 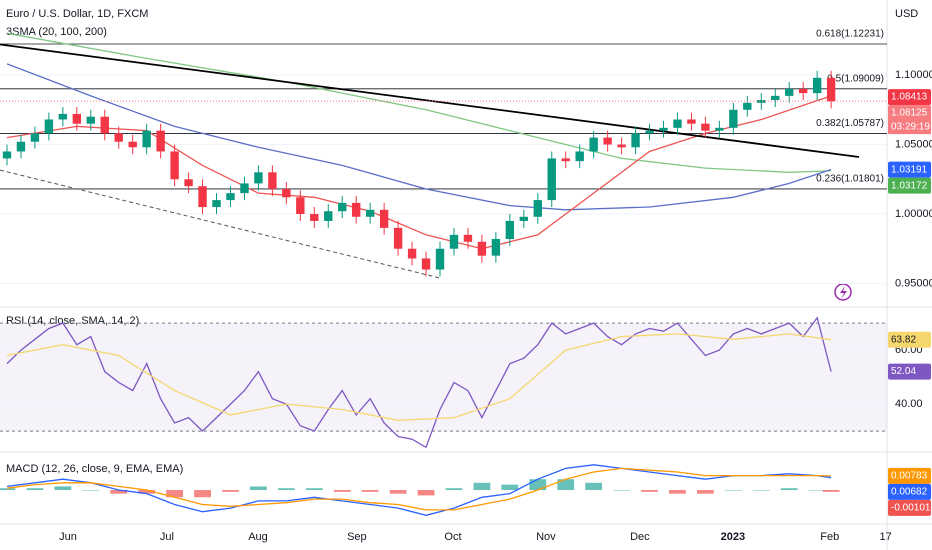 I want to click on y-tick-label: 1.00000, so click(x=913, y=214).